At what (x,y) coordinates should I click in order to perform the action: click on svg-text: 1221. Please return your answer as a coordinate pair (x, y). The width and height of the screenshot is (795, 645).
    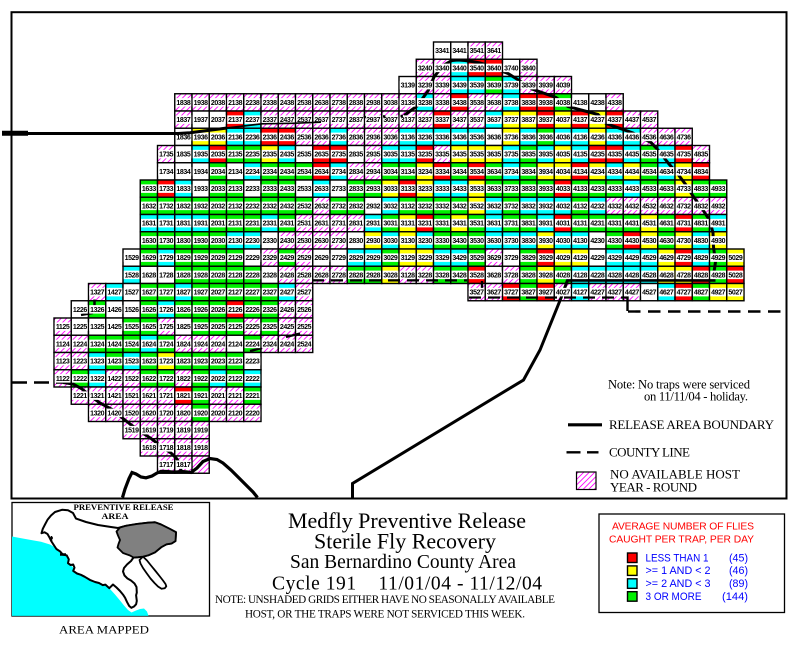
    Looking at the image, I should click on (80, 396).